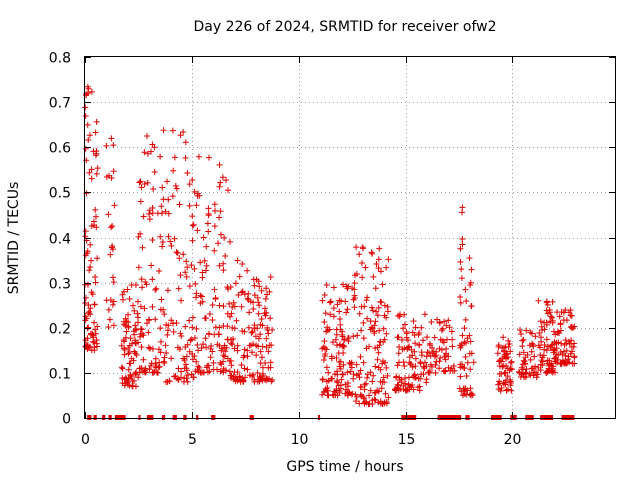 The image size is (640, 480). I want to click on y-axis-label: SRMTID / TECUs, so click(14, 238).